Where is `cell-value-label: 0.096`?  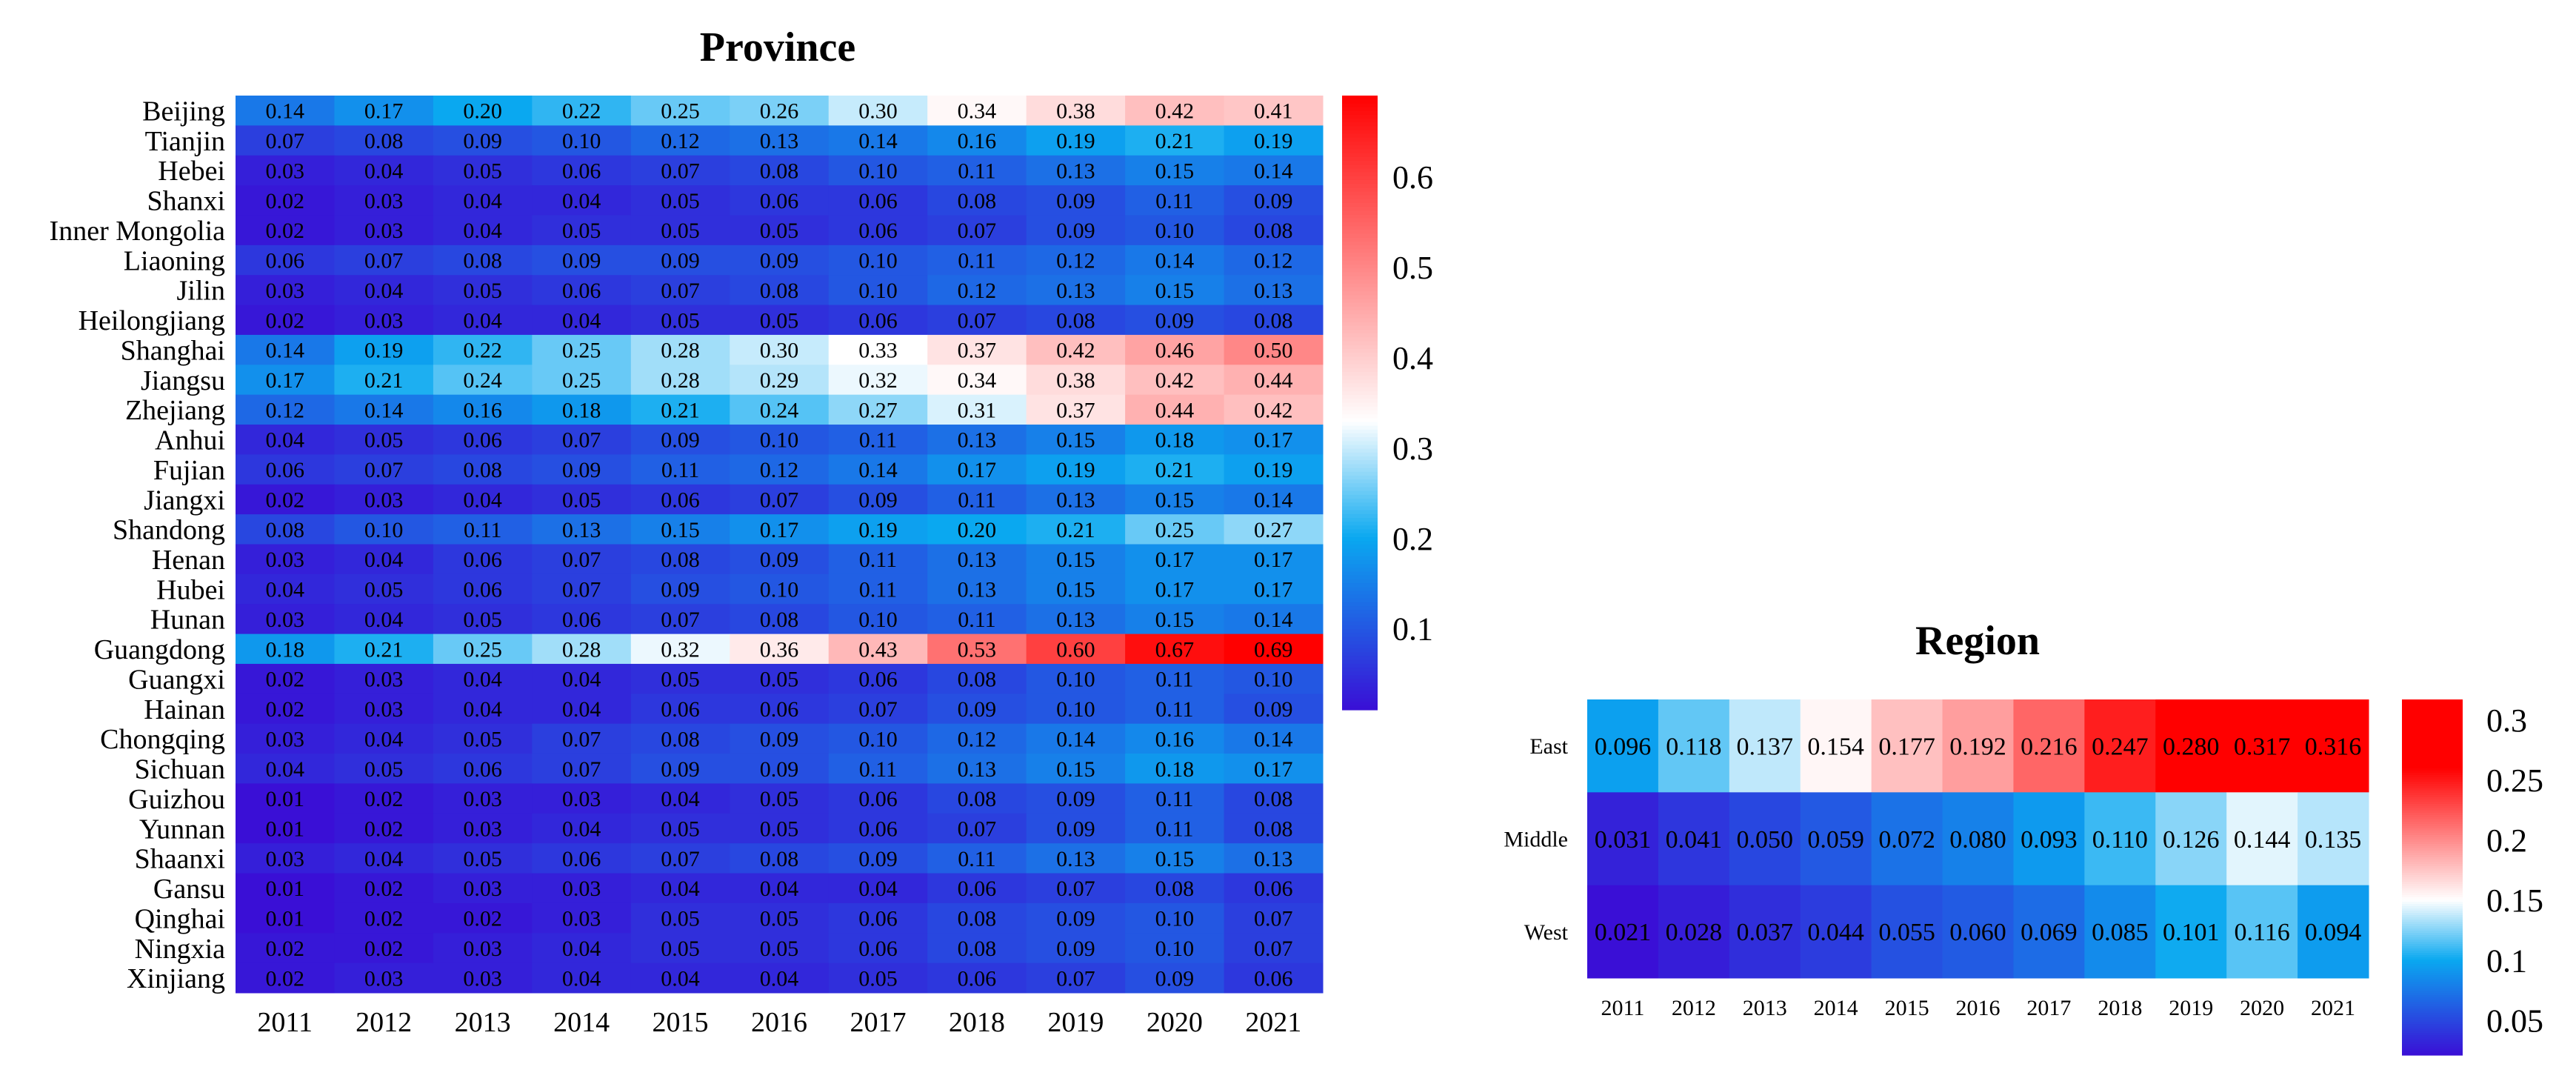 cell-value-label: 0.096 is located at coordinates (1623, 747).